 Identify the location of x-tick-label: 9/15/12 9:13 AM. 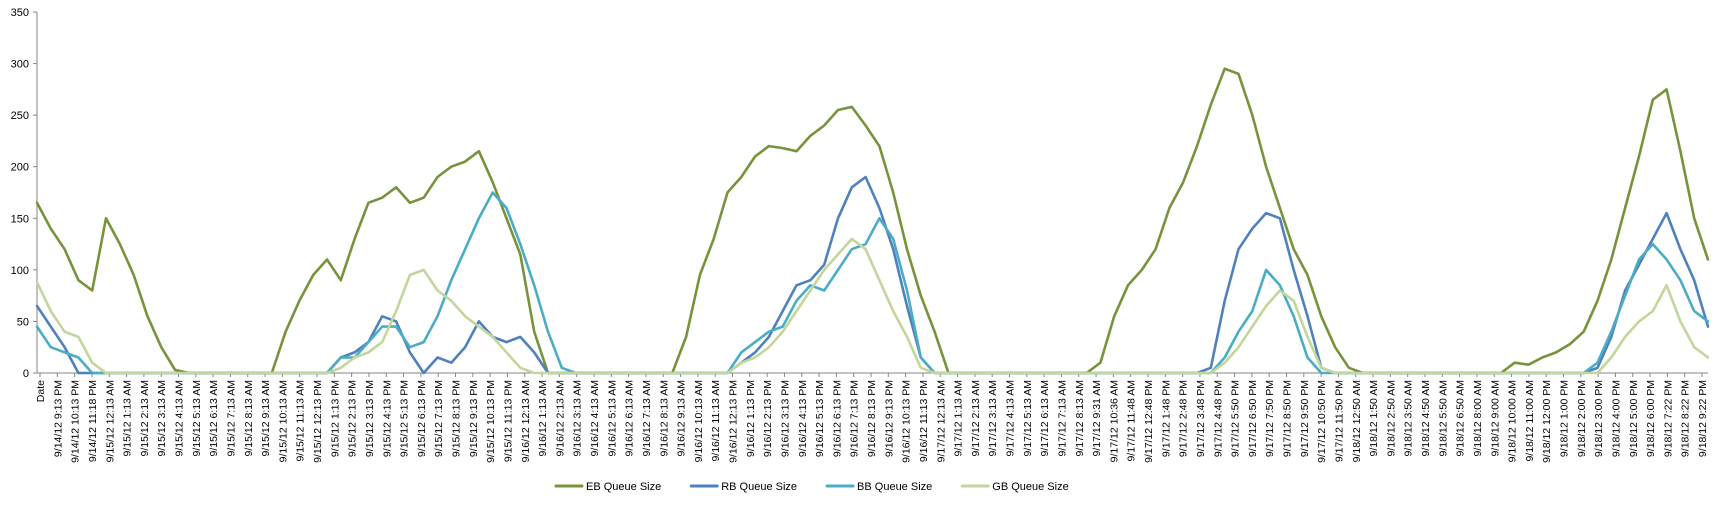
(266, 418).